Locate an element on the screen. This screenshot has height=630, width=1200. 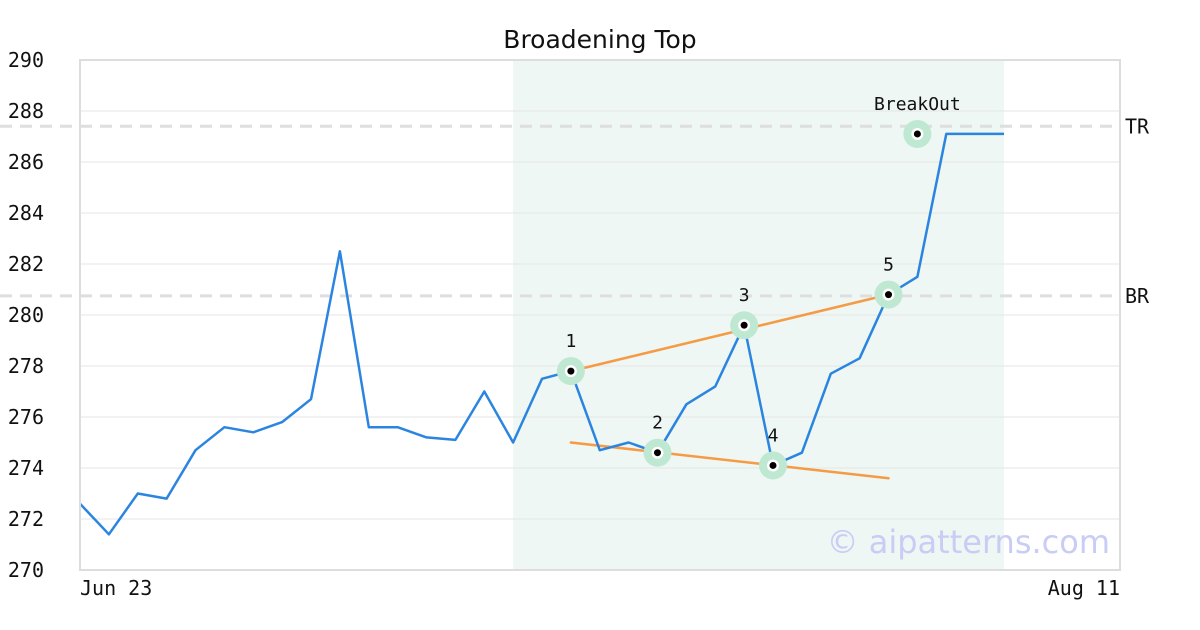
y-tick-label: 280 is located at coordinates (26, 315).